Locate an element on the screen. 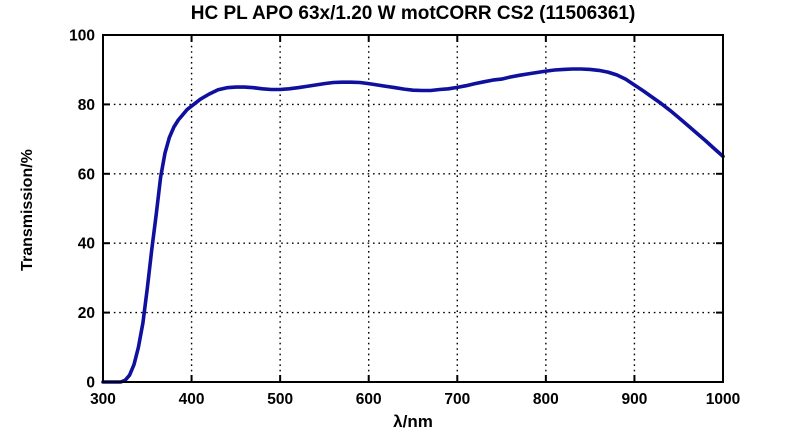  y-tick-label: 0 is located at coordinates (90, 383).